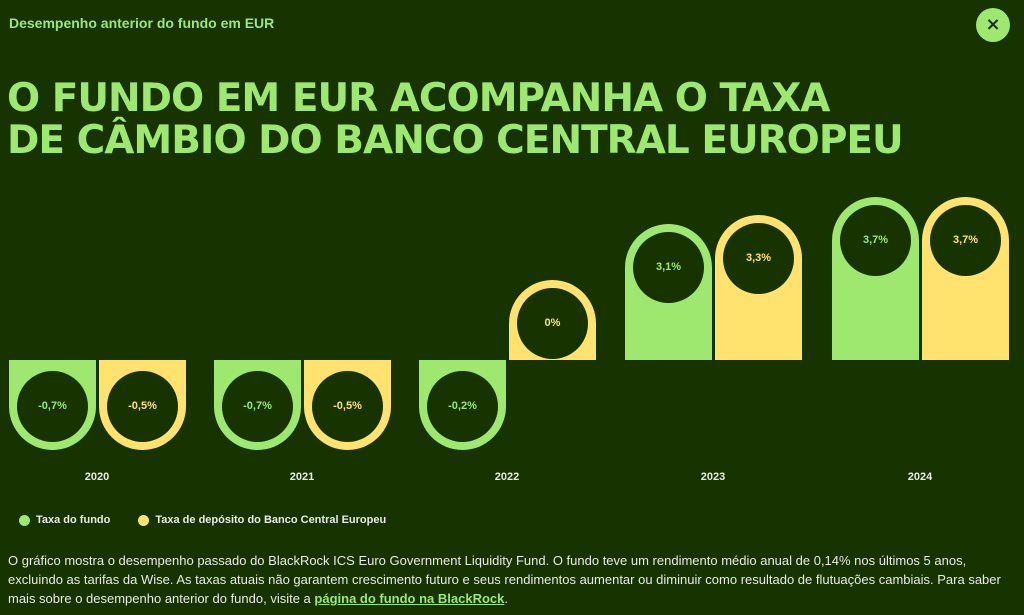  I want to click on bar-fund-2022, so click(462, 405).